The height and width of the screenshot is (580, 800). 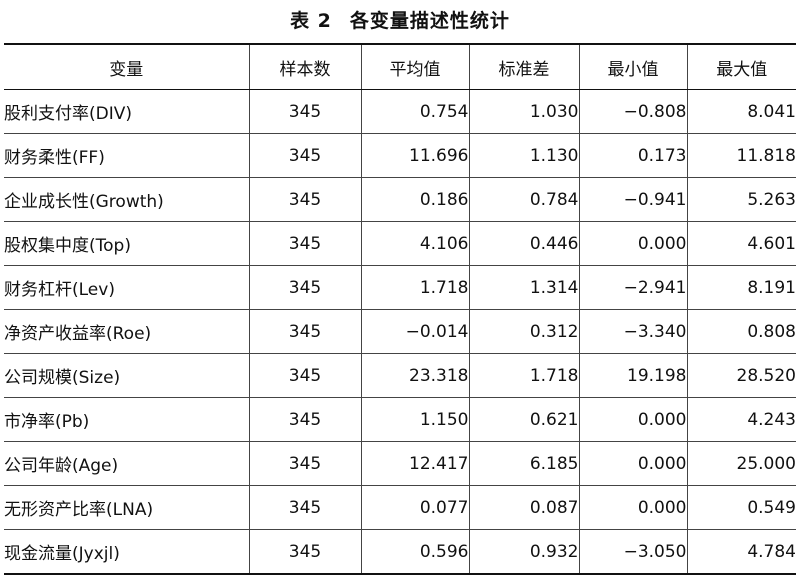 What do you see at coordinates (414, 463) in the screenshot?
I see `cell-mean: 12.417` at bounding box center [414, 463].